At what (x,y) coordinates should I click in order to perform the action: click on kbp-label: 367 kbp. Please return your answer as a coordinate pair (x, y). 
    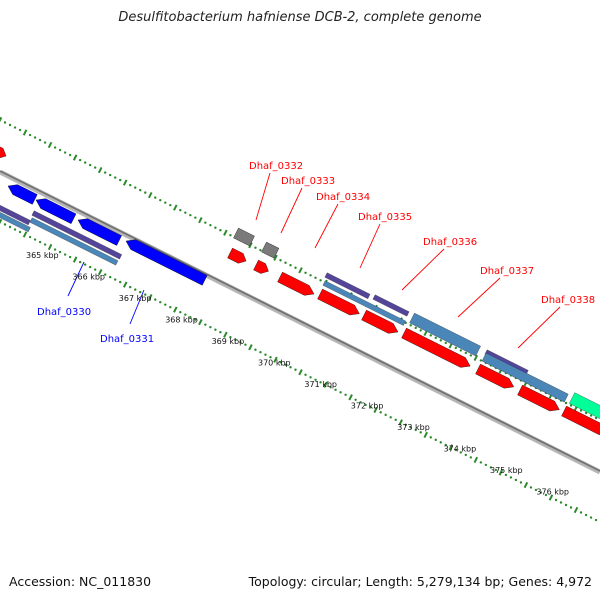
    Looking at the image, I should click on (135, 298).